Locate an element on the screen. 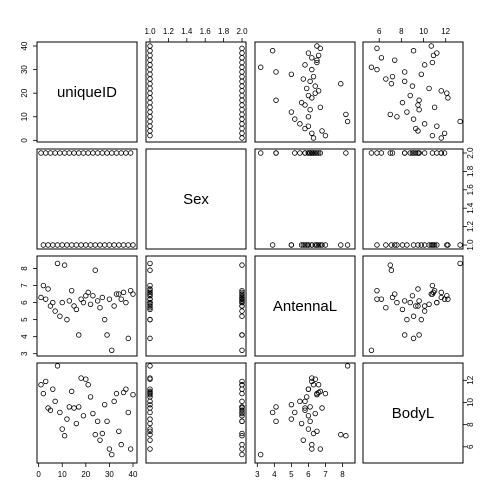 This screenshot has height=504, width=504. diagonal-label-Sex: Sex is located at coordinates (196, 199).